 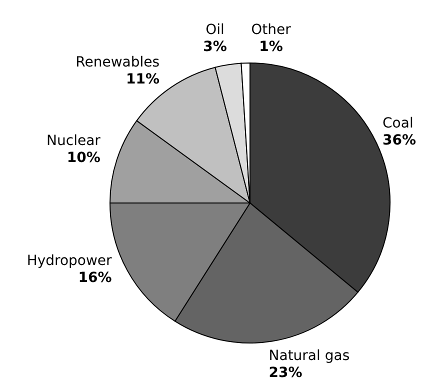 I want to click on slice-label: Renewables, so click(x=118, y=62).